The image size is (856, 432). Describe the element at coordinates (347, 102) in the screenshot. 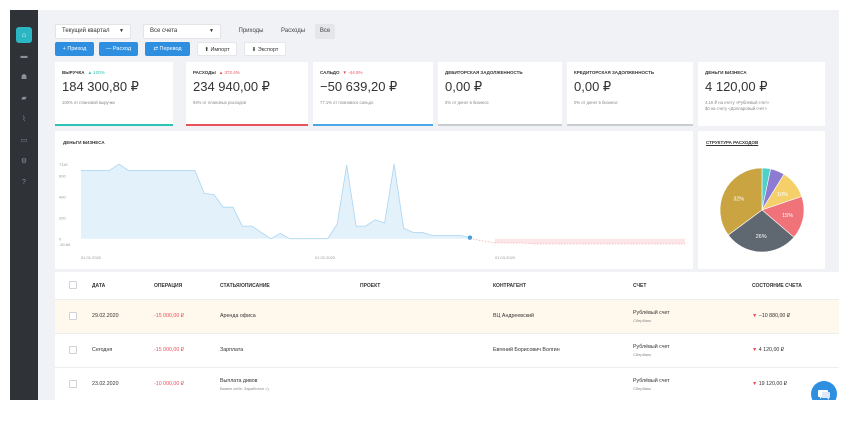

I see `stat-card-subtitle: 77.1% от планового сальдо` at that location.